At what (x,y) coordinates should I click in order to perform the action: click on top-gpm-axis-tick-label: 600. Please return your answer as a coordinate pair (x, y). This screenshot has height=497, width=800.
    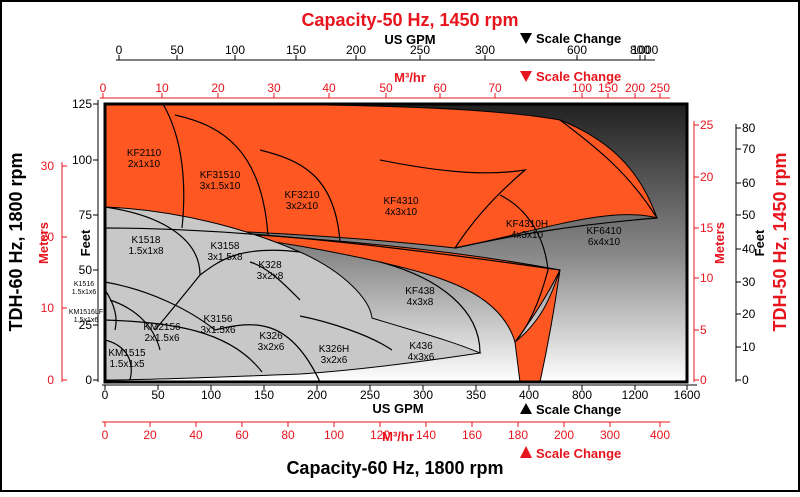
    Looking at the image, I should click on (577, 50).